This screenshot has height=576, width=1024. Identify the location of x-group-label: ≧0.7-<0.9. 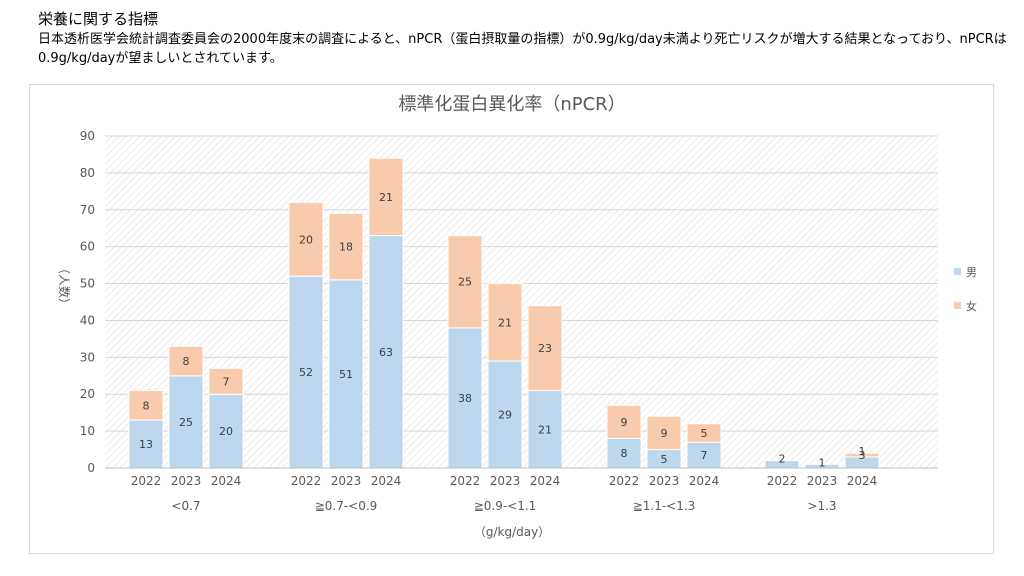
(346, 506).